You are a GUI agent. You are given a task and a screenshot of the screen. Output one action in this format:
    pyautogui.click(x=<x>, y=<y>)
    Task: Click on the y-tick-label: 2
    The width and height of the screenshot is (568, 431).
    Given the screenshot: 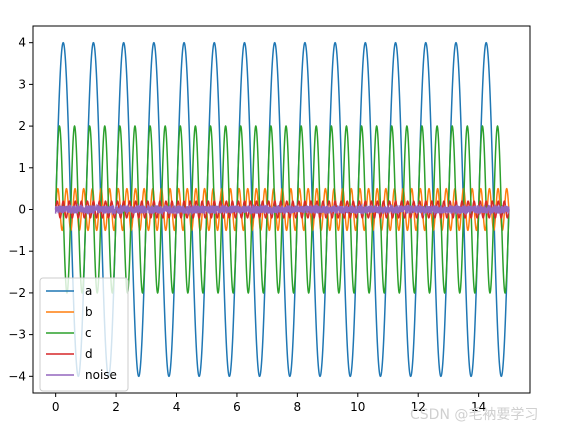 What is the action you would take?
    pyautogui.click(x=22, y=126)
    